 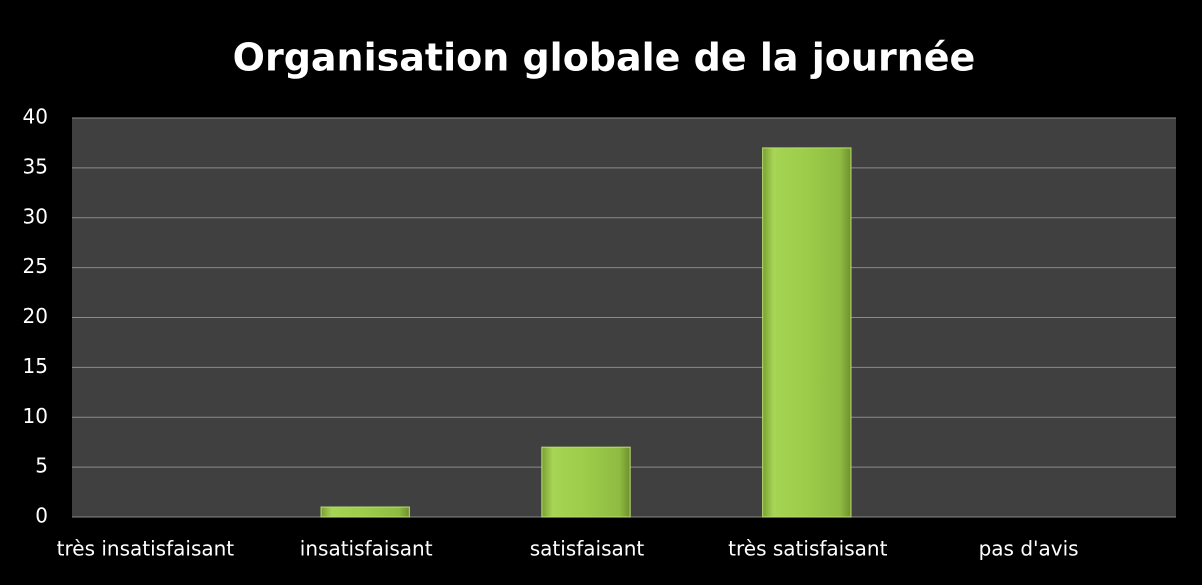 What do you see at coordinates (35, 416) in the screenshot?
I see `y-tick-label: 10` at bounding box center [35, 416].